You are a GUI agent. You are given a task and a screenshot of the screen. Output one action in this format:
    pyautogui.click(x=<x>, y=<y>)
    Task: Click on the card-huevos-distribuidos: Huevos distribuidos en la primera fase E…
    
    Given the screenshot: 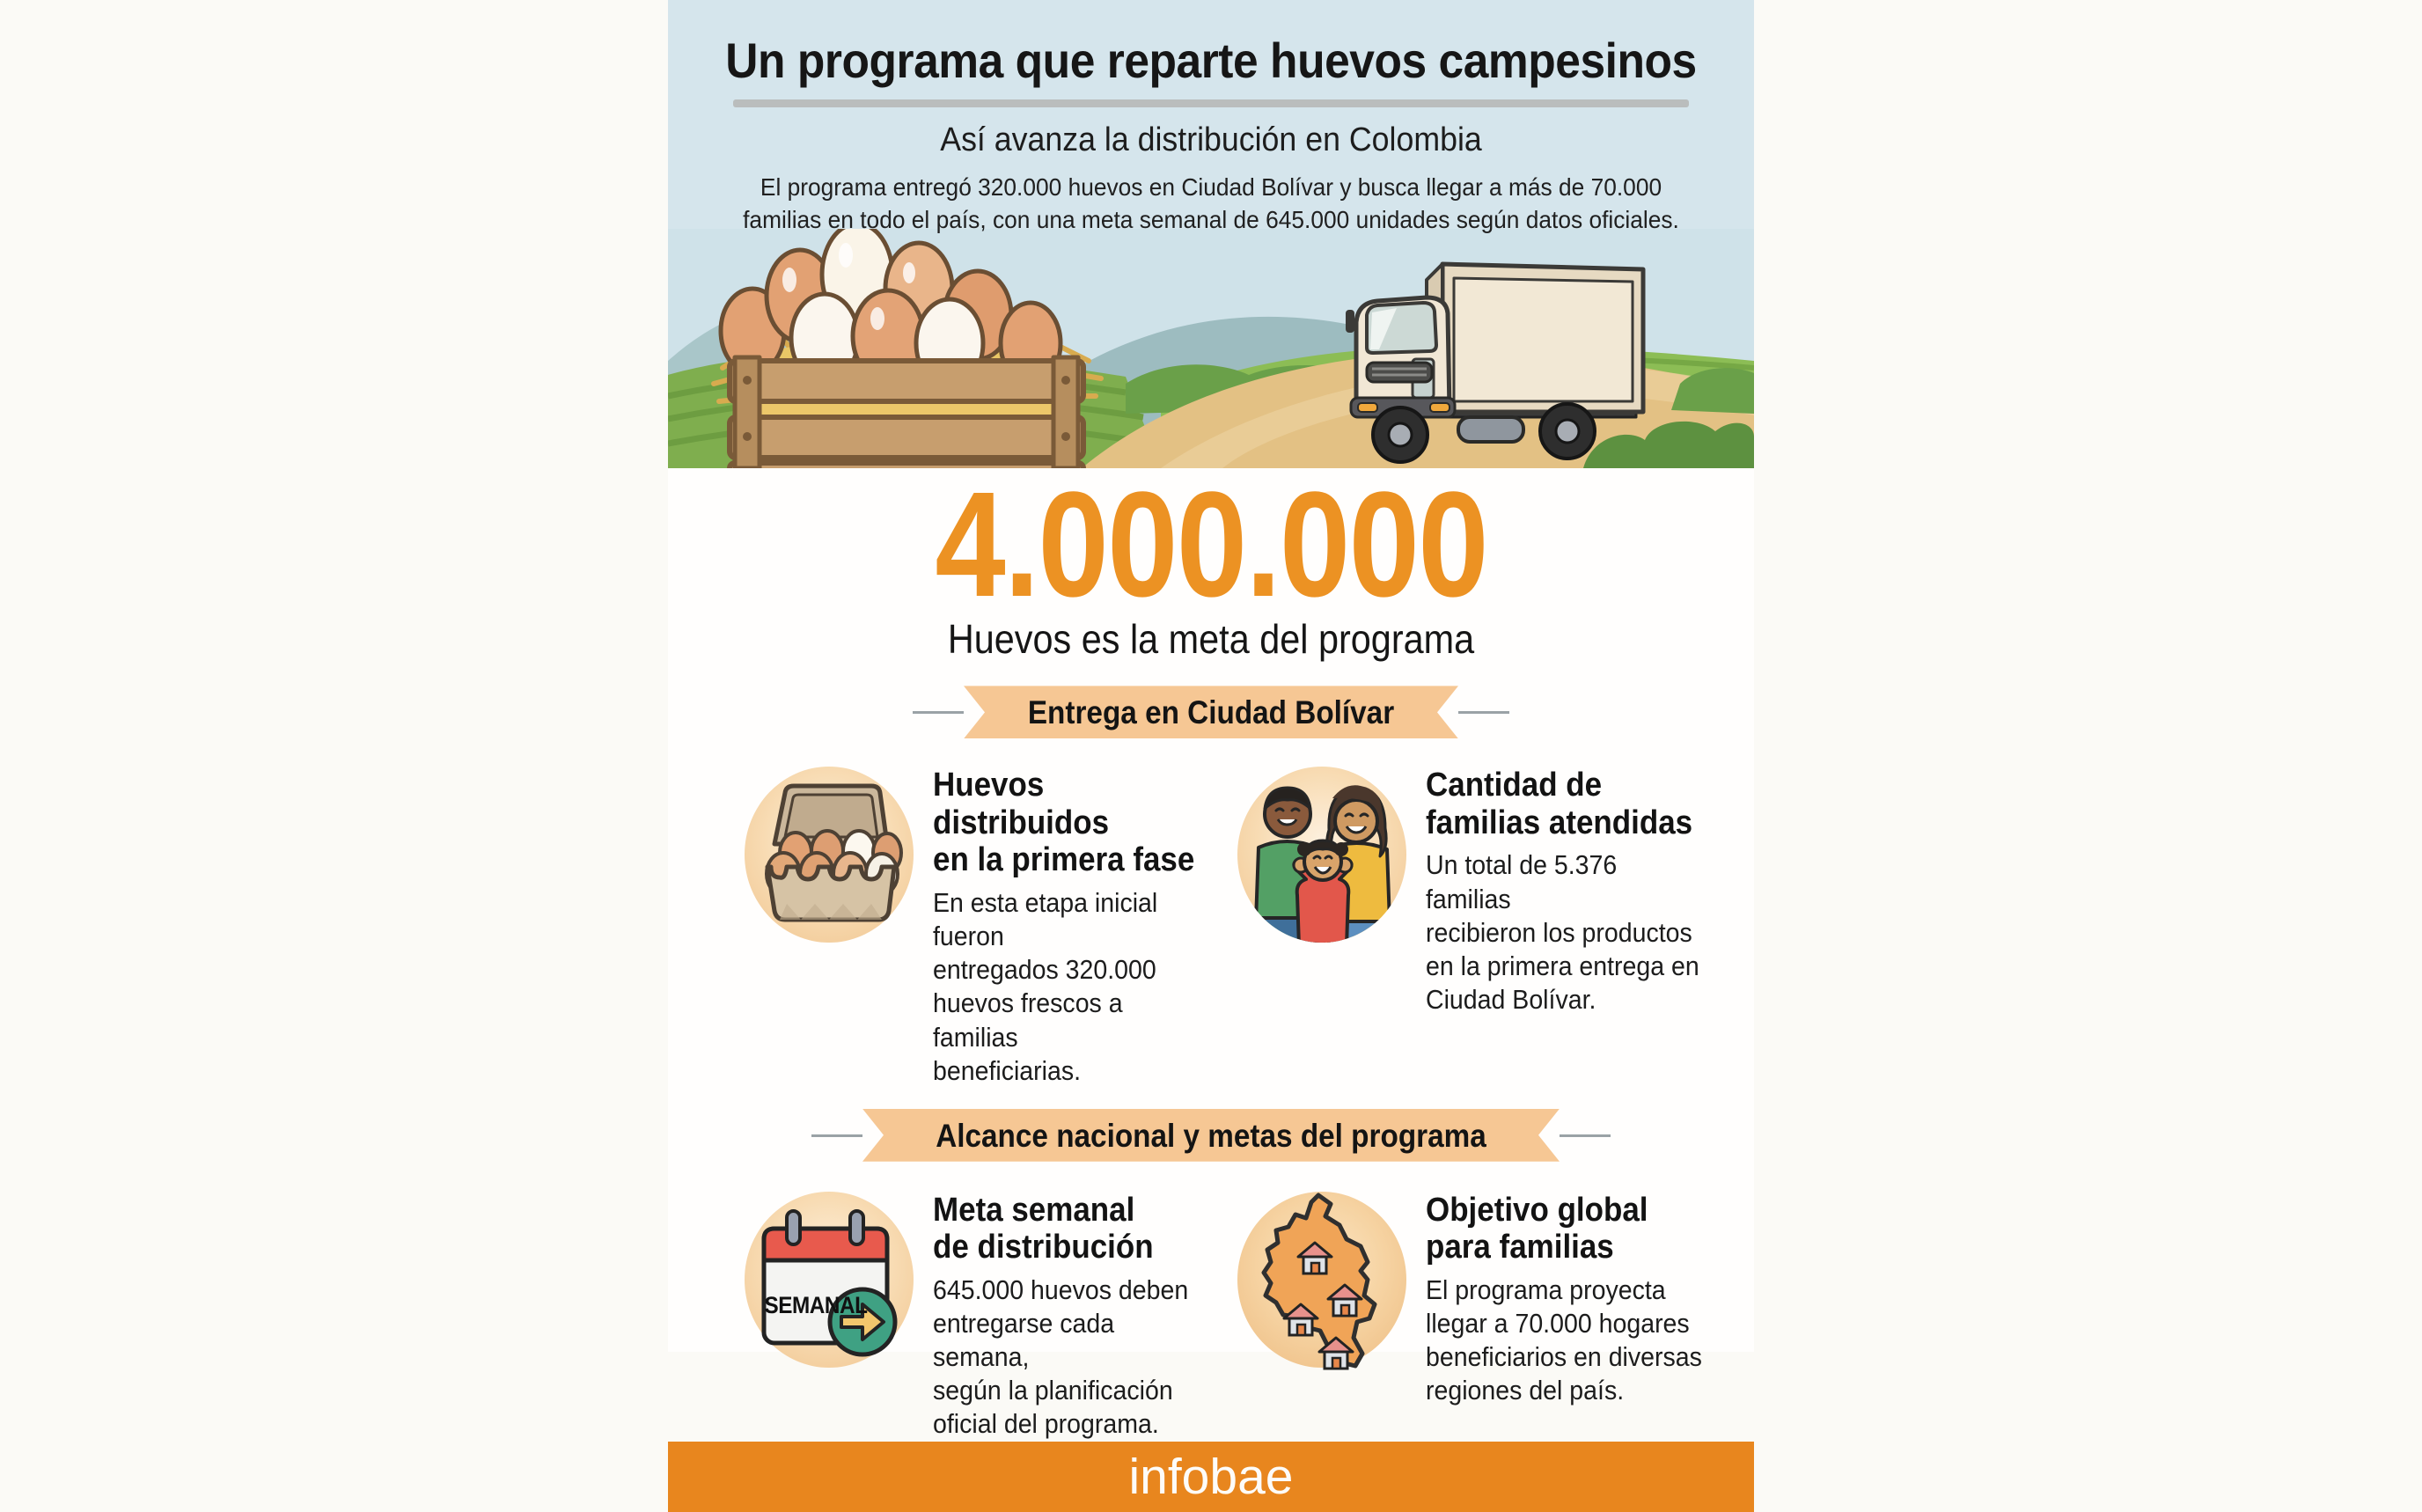 What is the action you would take?
    pyautogui.click(x=987, y=925)
    